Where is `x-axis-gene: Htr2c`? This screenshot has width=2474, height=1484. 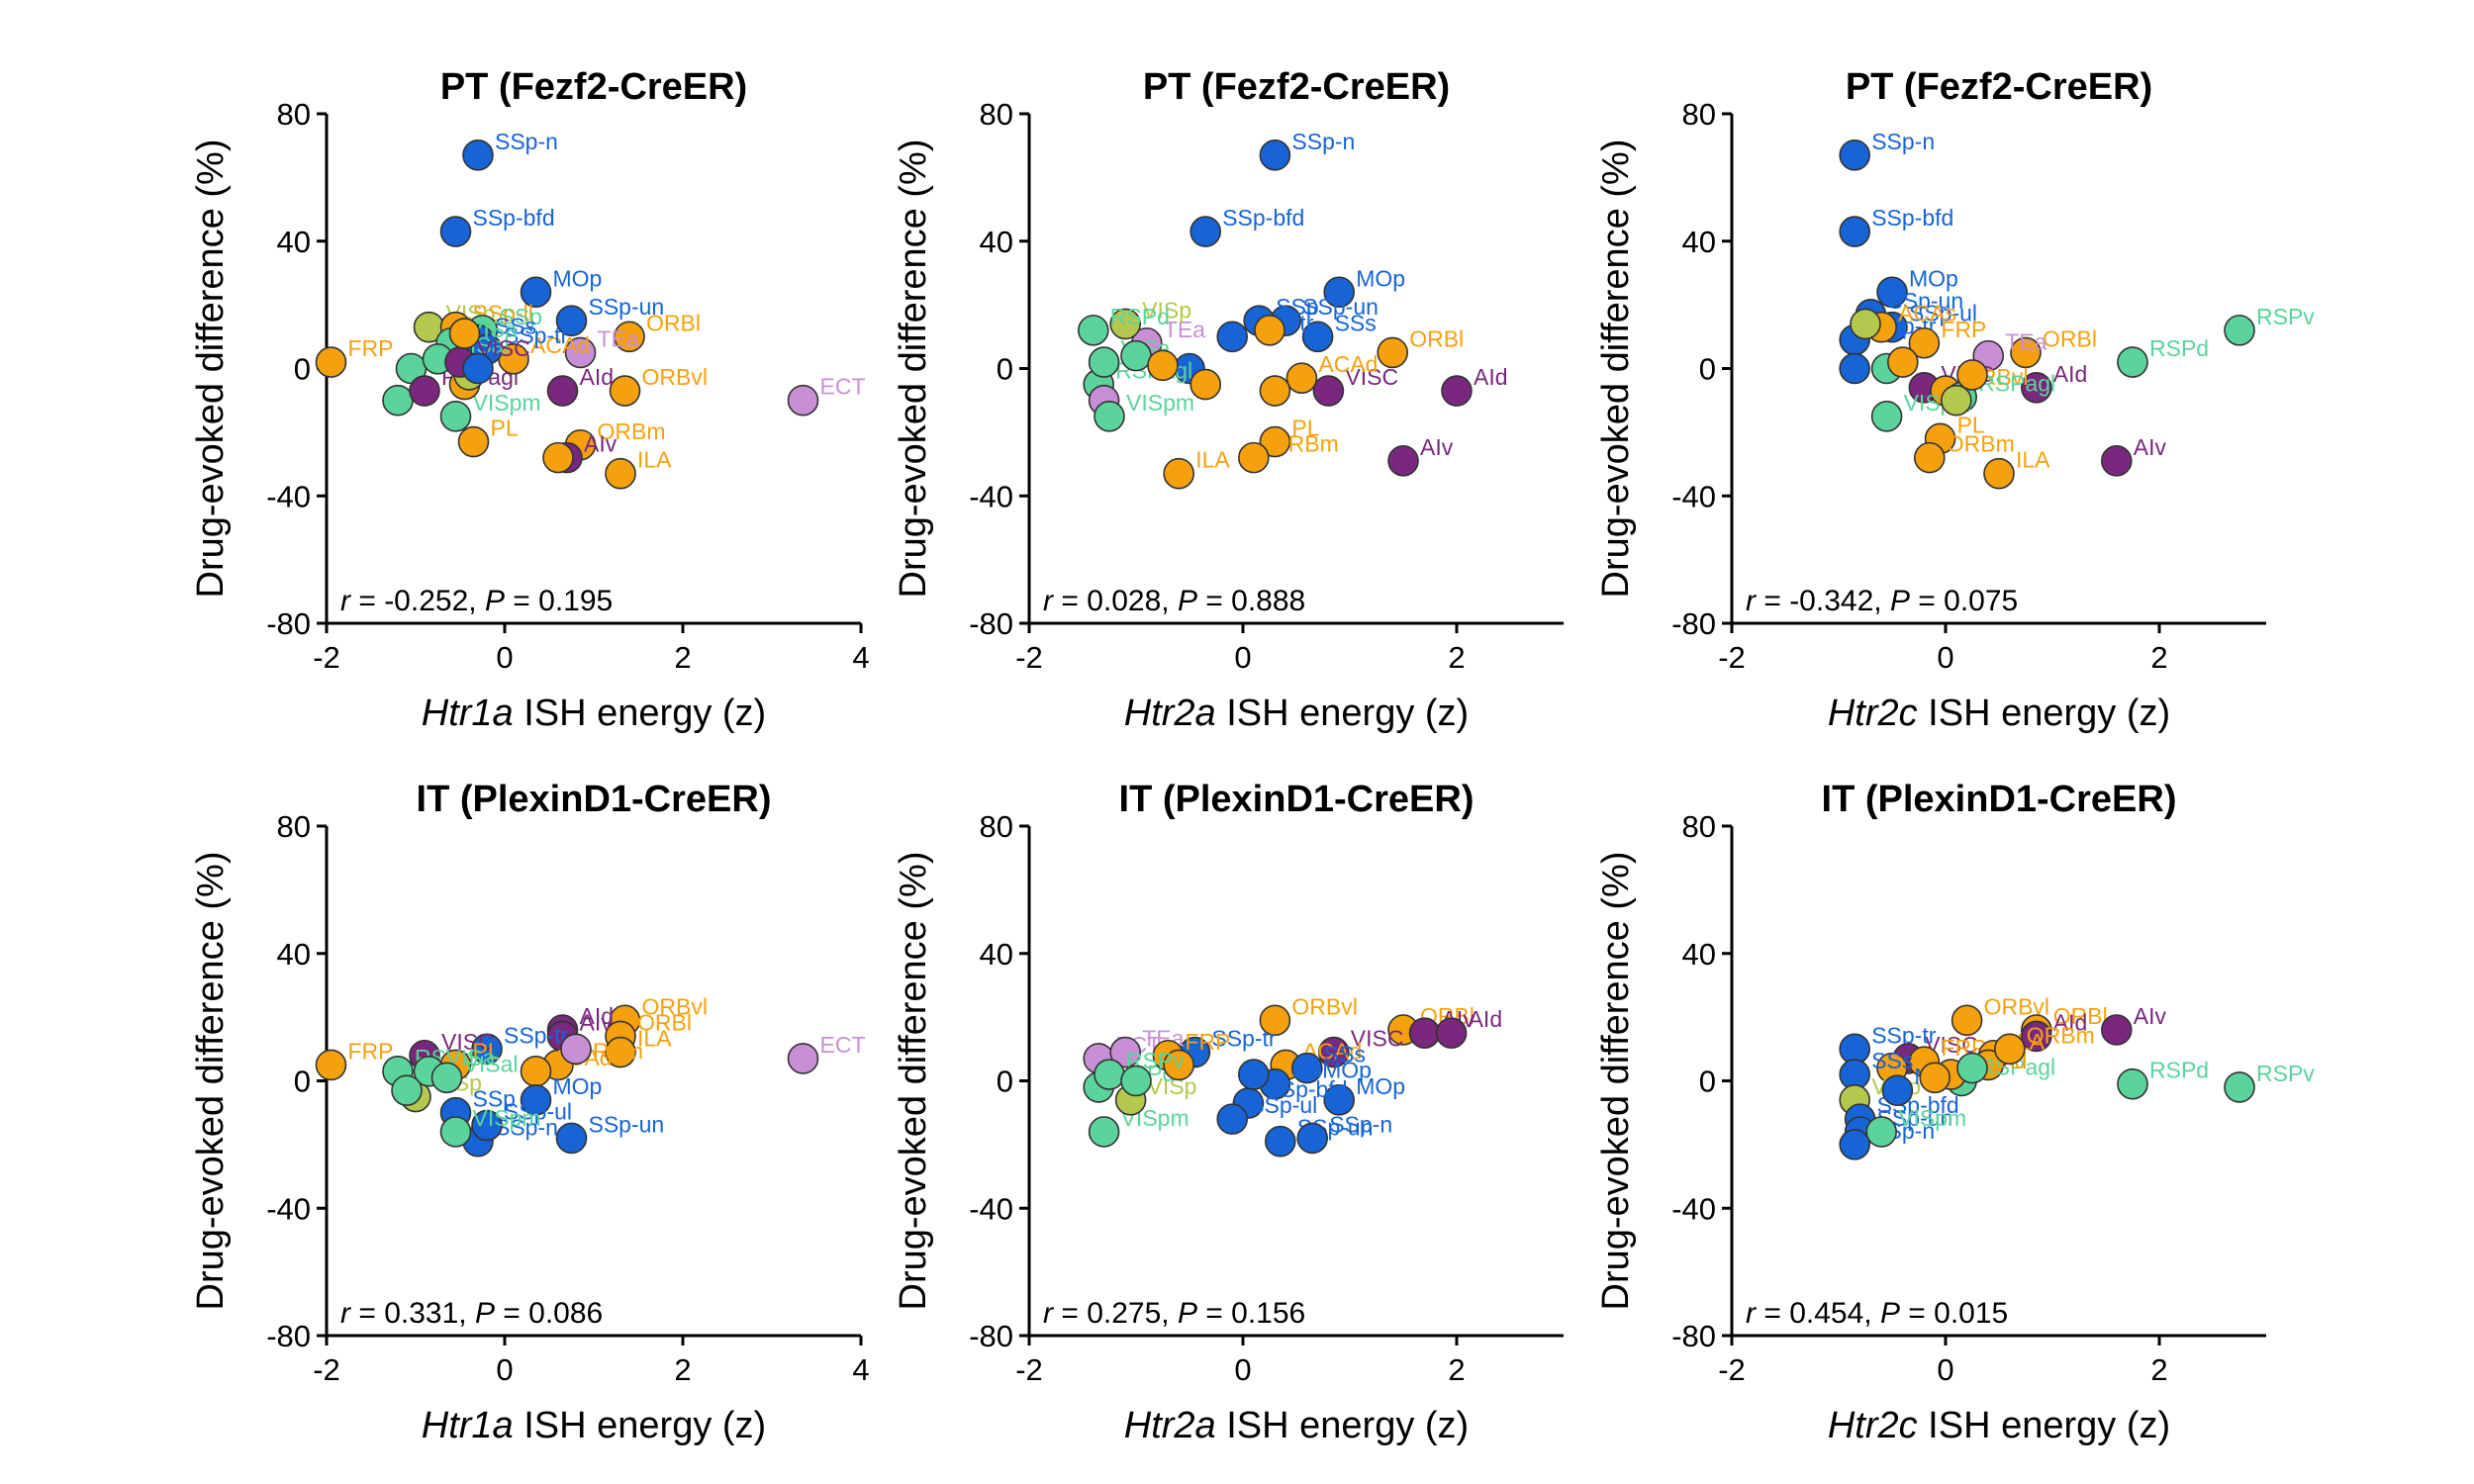
x-axis-gene: Htr2c is located at coordinates (1873, 713).